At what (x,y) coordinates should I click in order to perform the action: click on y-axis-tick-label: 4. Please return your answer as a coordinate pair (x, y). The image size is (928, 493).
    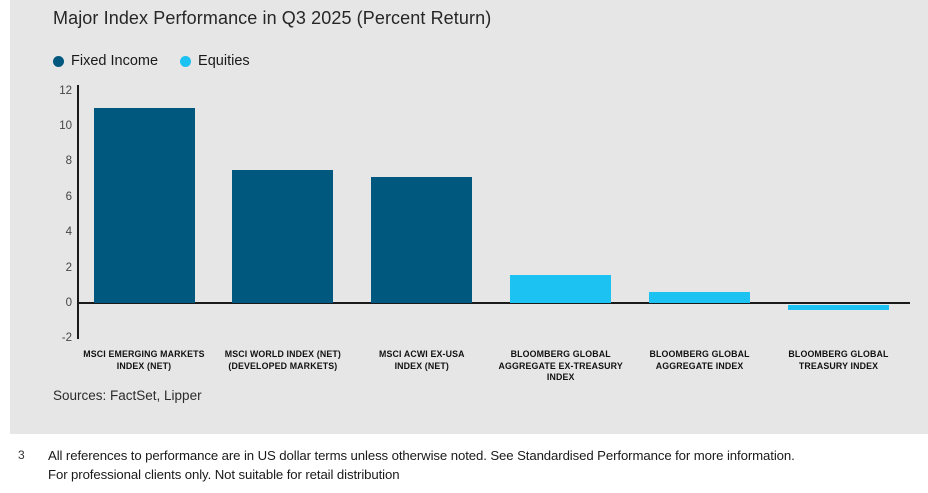
    Looking at the image, I should click on (68, 232).